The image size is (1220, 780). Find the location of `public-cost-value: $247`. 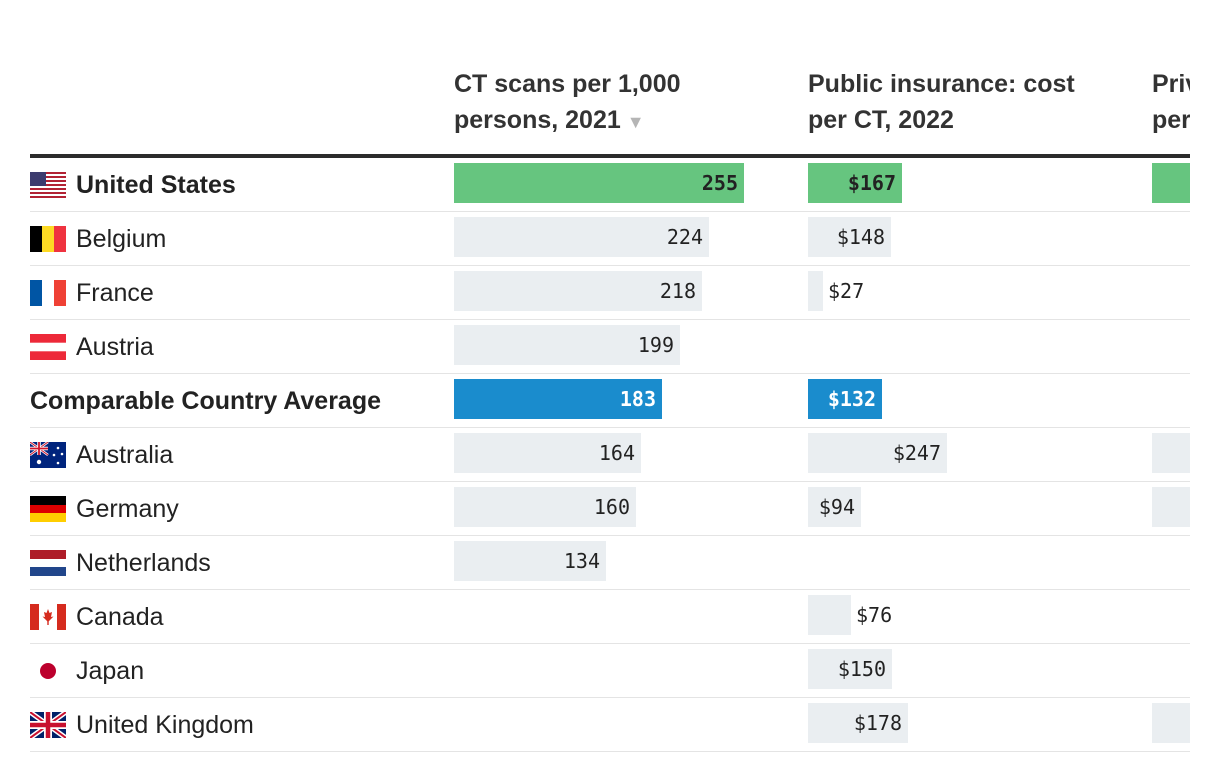

public-cost-value: $247 is located at coordinates (916, 453).